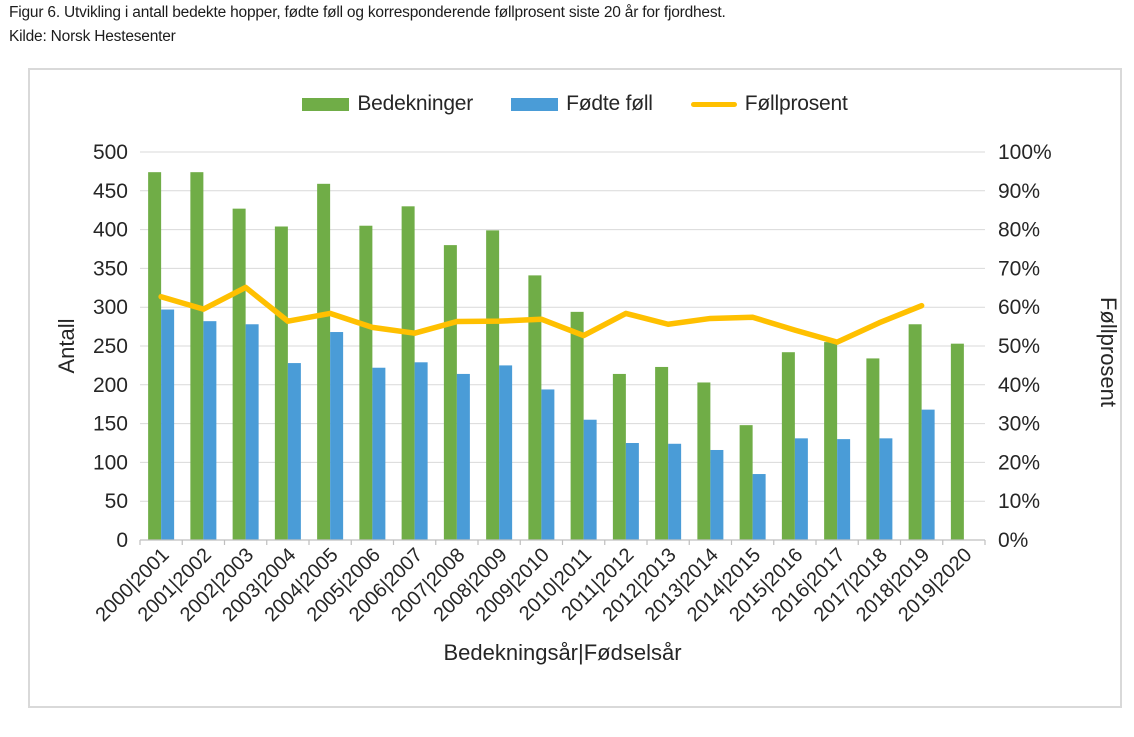 This screenshot has height=737, width=1134. I want to click on bar-fodte-foll-2010|2011, so click(590, 479).